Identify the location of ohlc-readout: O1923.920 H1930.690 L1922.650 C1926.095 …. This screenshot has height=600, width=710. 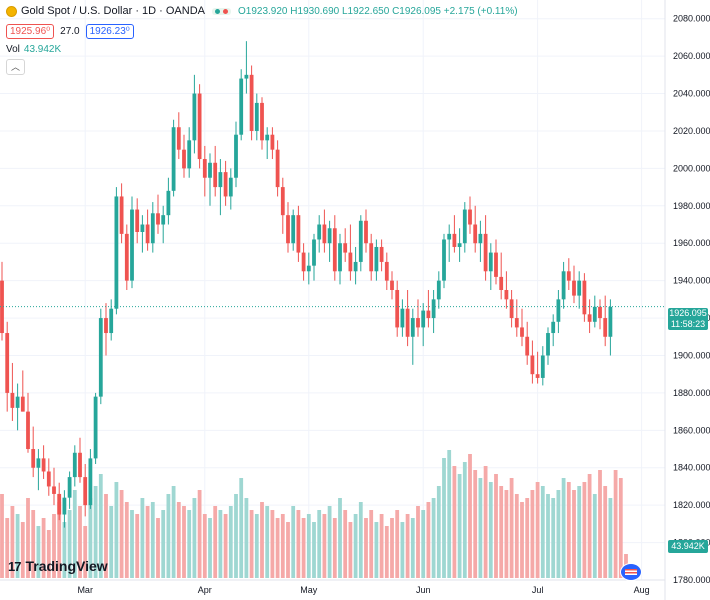
(378, 11).